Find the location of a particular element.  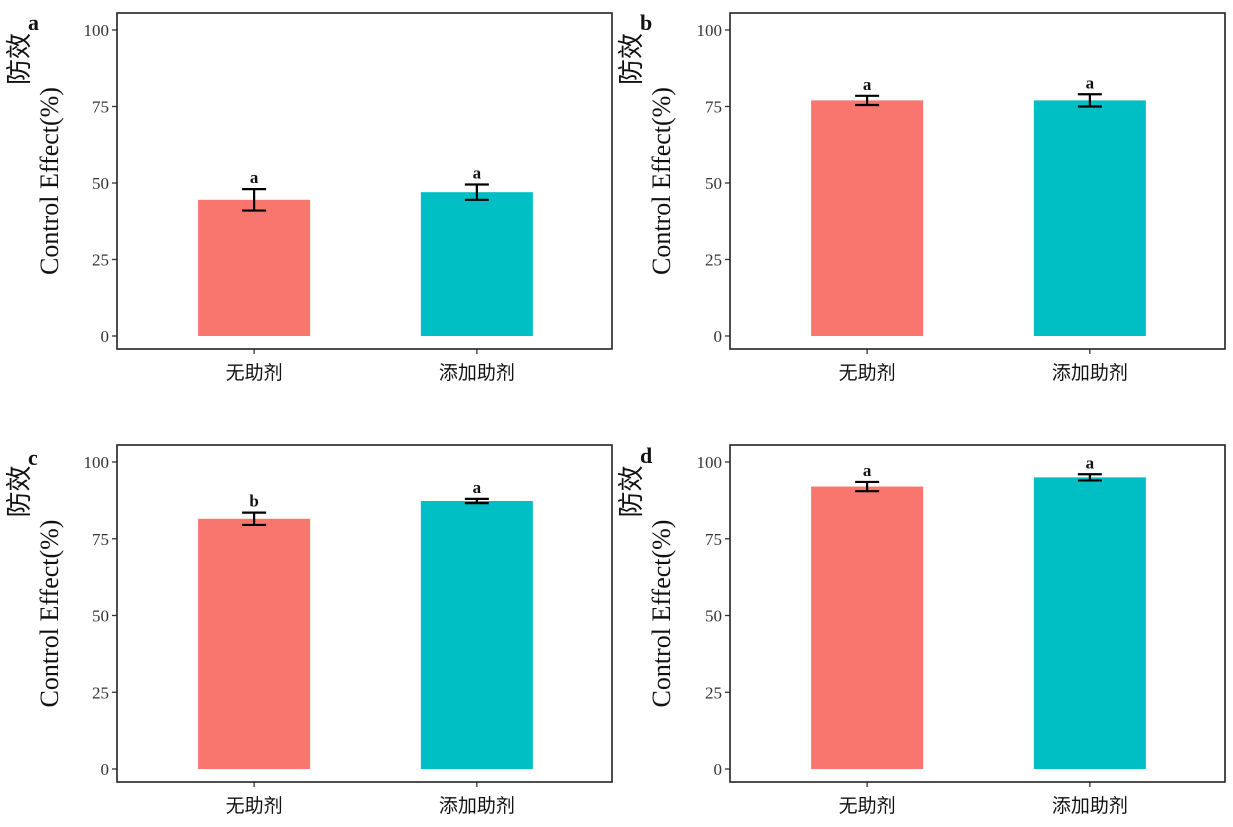

panel-letter: c is located at coordinates (33, 457).